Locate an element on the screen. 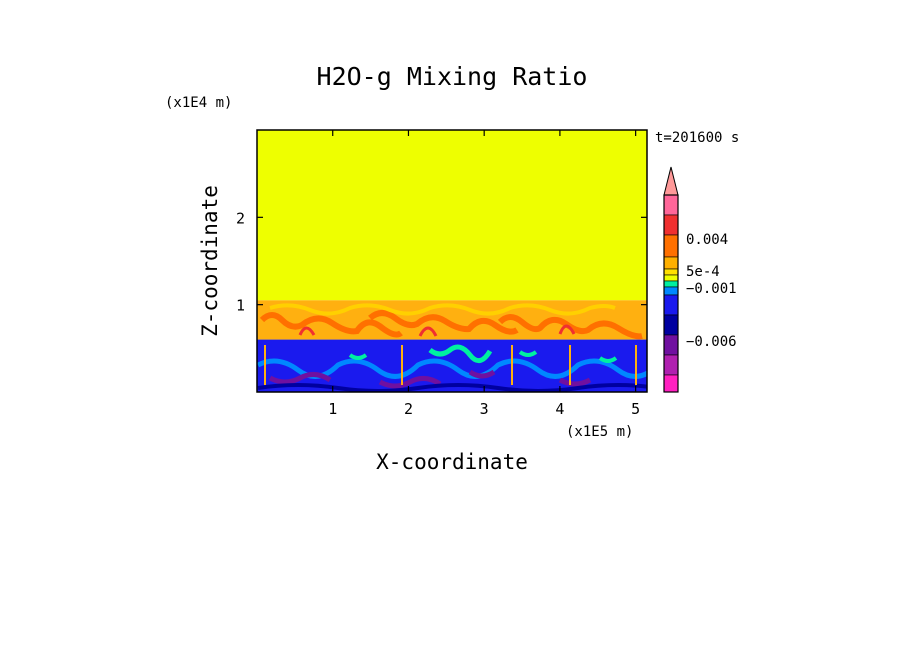  y-unit-label: (x1E4 m) is located at coordinates (198, 103).